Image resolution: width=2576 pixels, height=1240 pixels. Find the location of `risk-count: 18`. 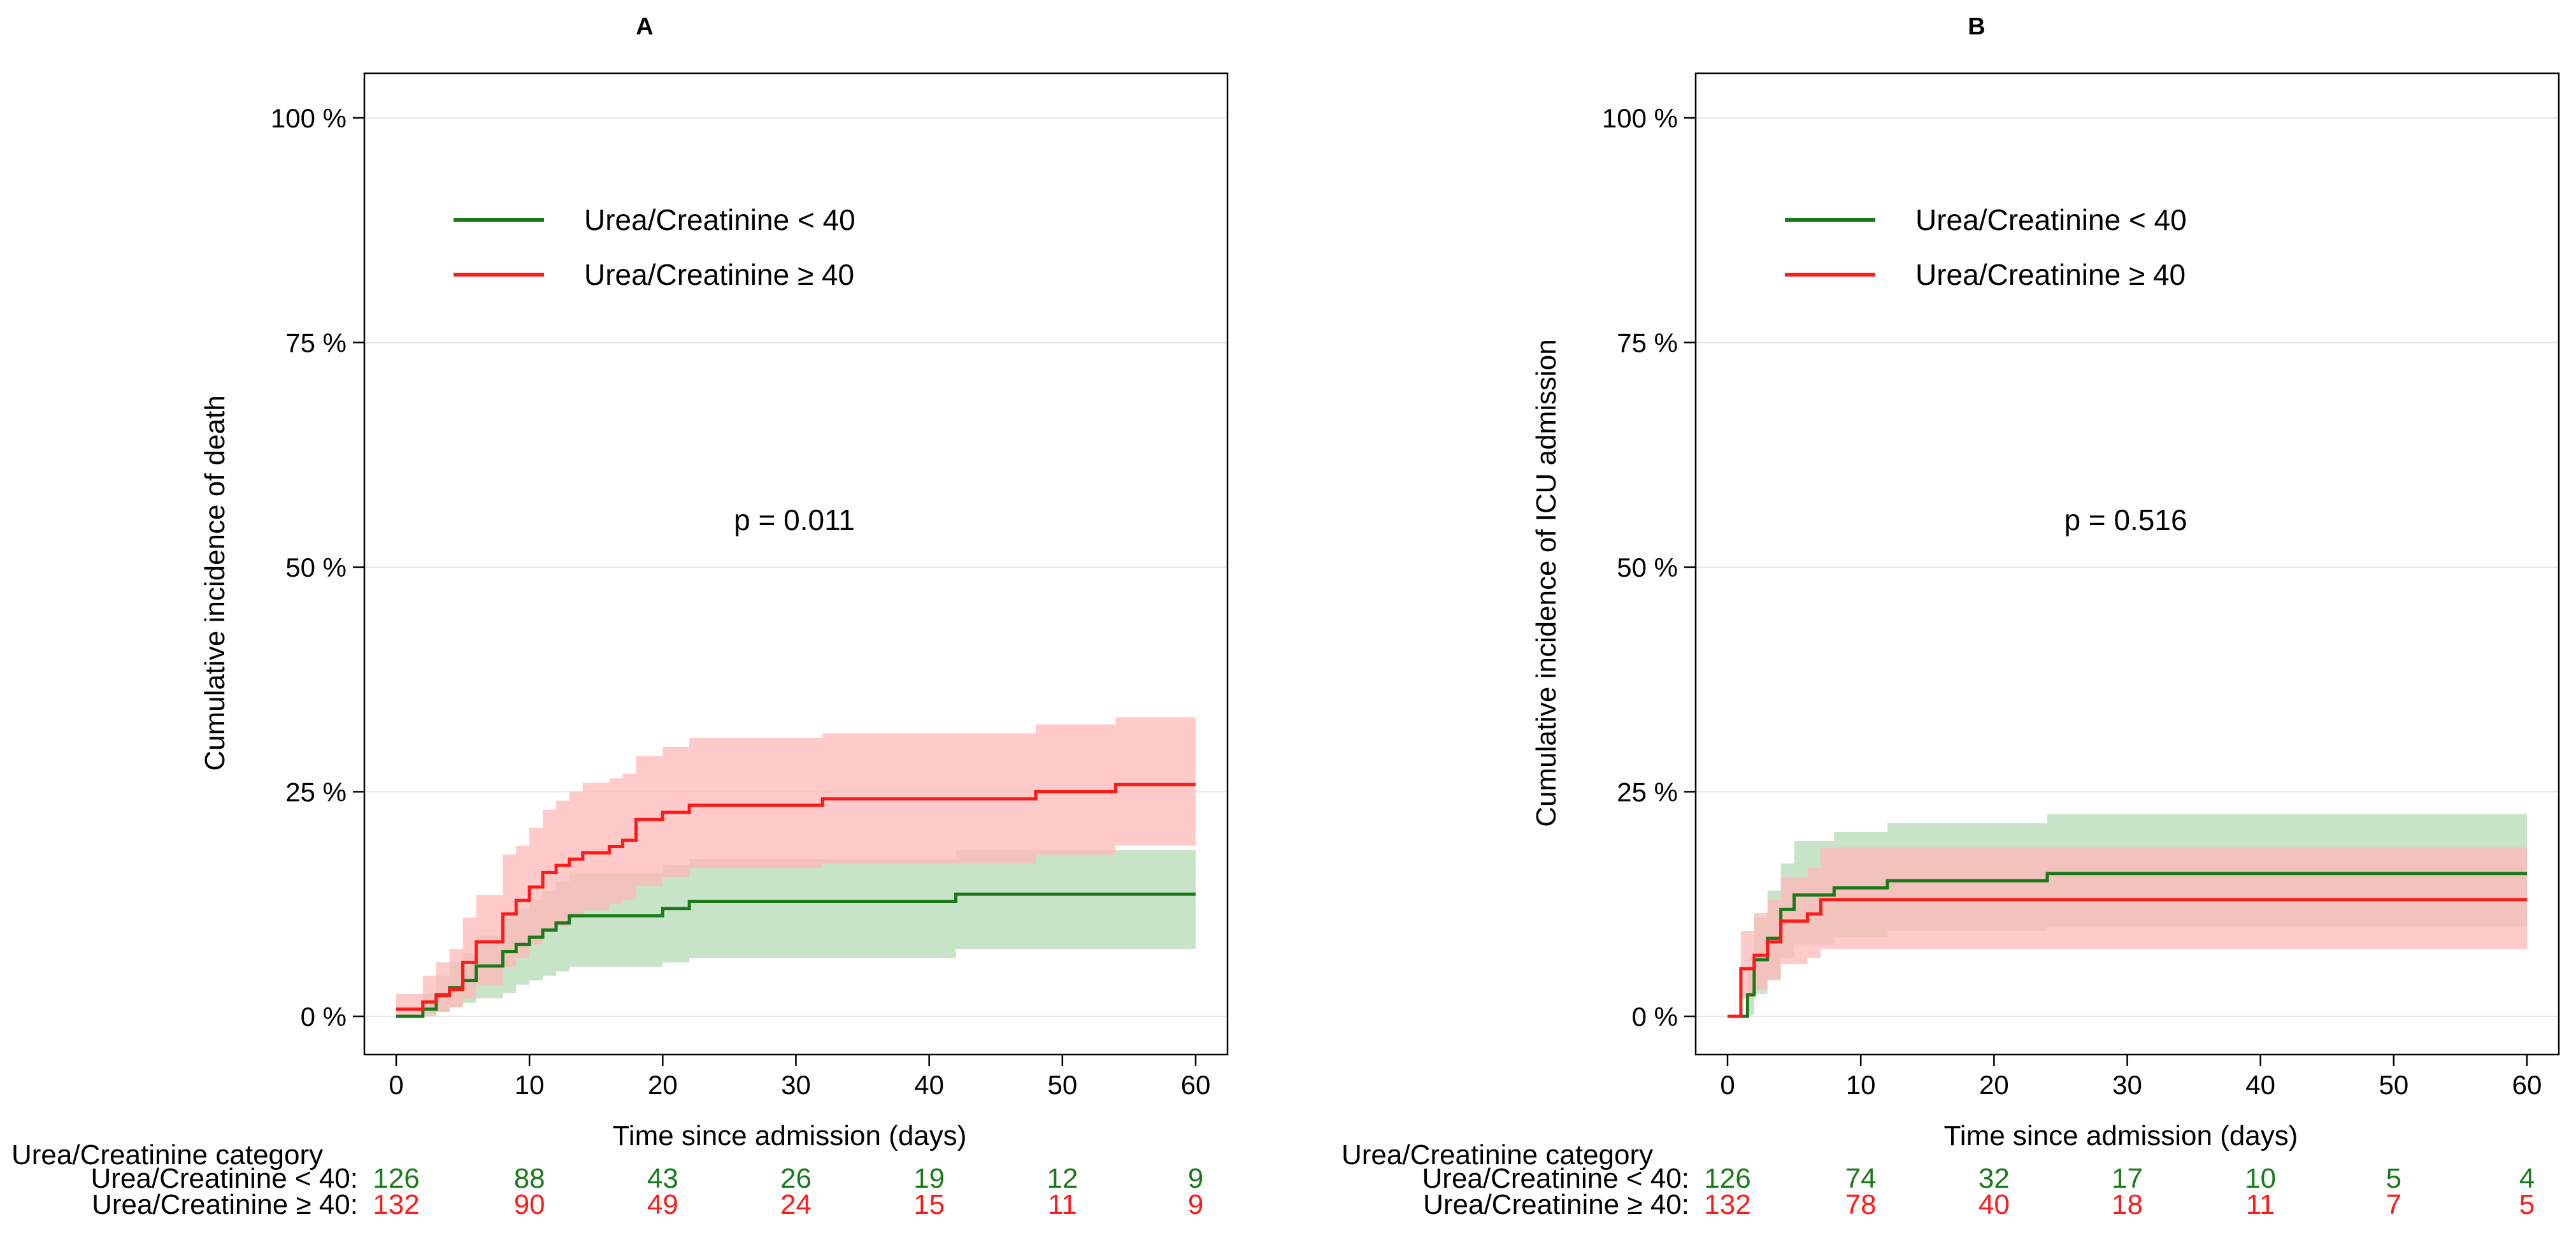

risk-count: 18 is located at coordinates (2127, 1204).